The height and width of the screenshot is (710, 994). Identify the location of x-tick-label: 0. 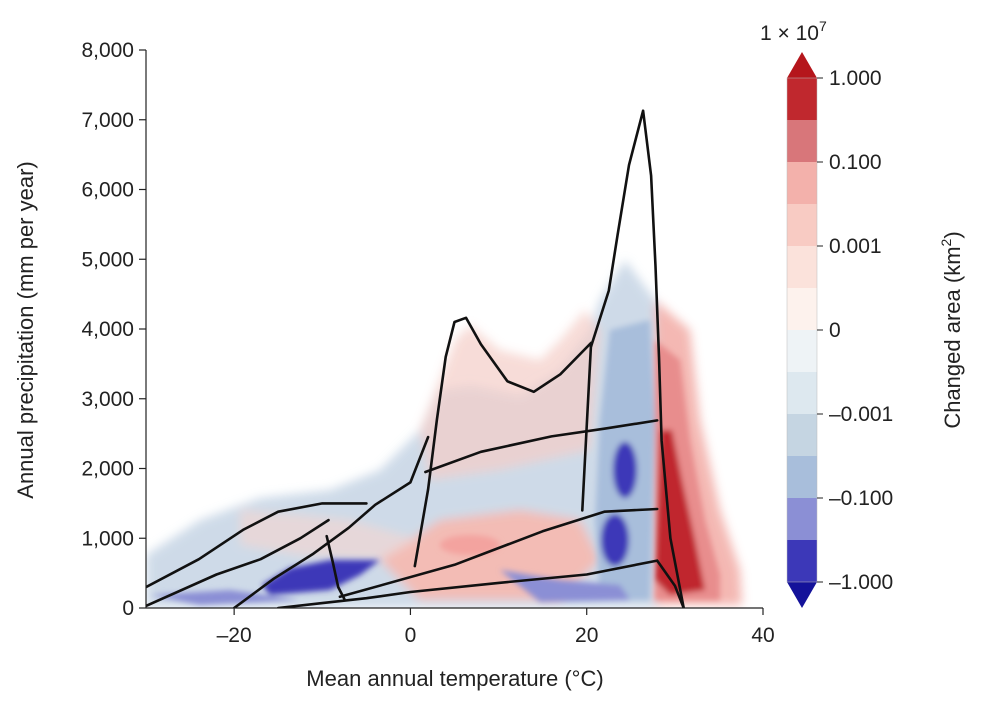
(411, 635).